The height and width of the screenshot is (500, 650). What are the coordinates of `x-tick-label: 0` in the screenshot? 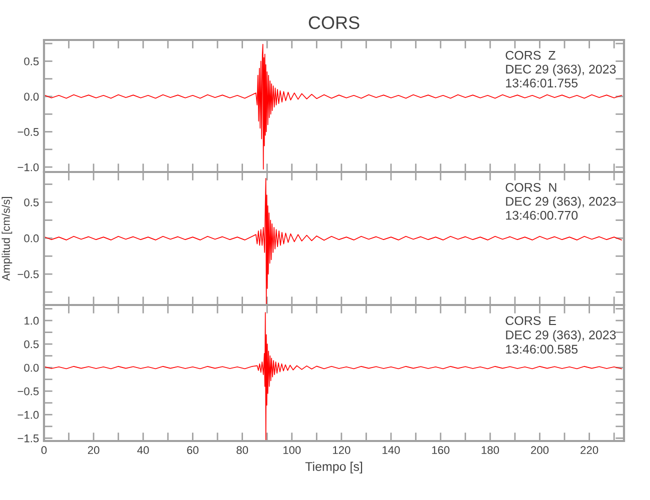 It's located at (44, 450).